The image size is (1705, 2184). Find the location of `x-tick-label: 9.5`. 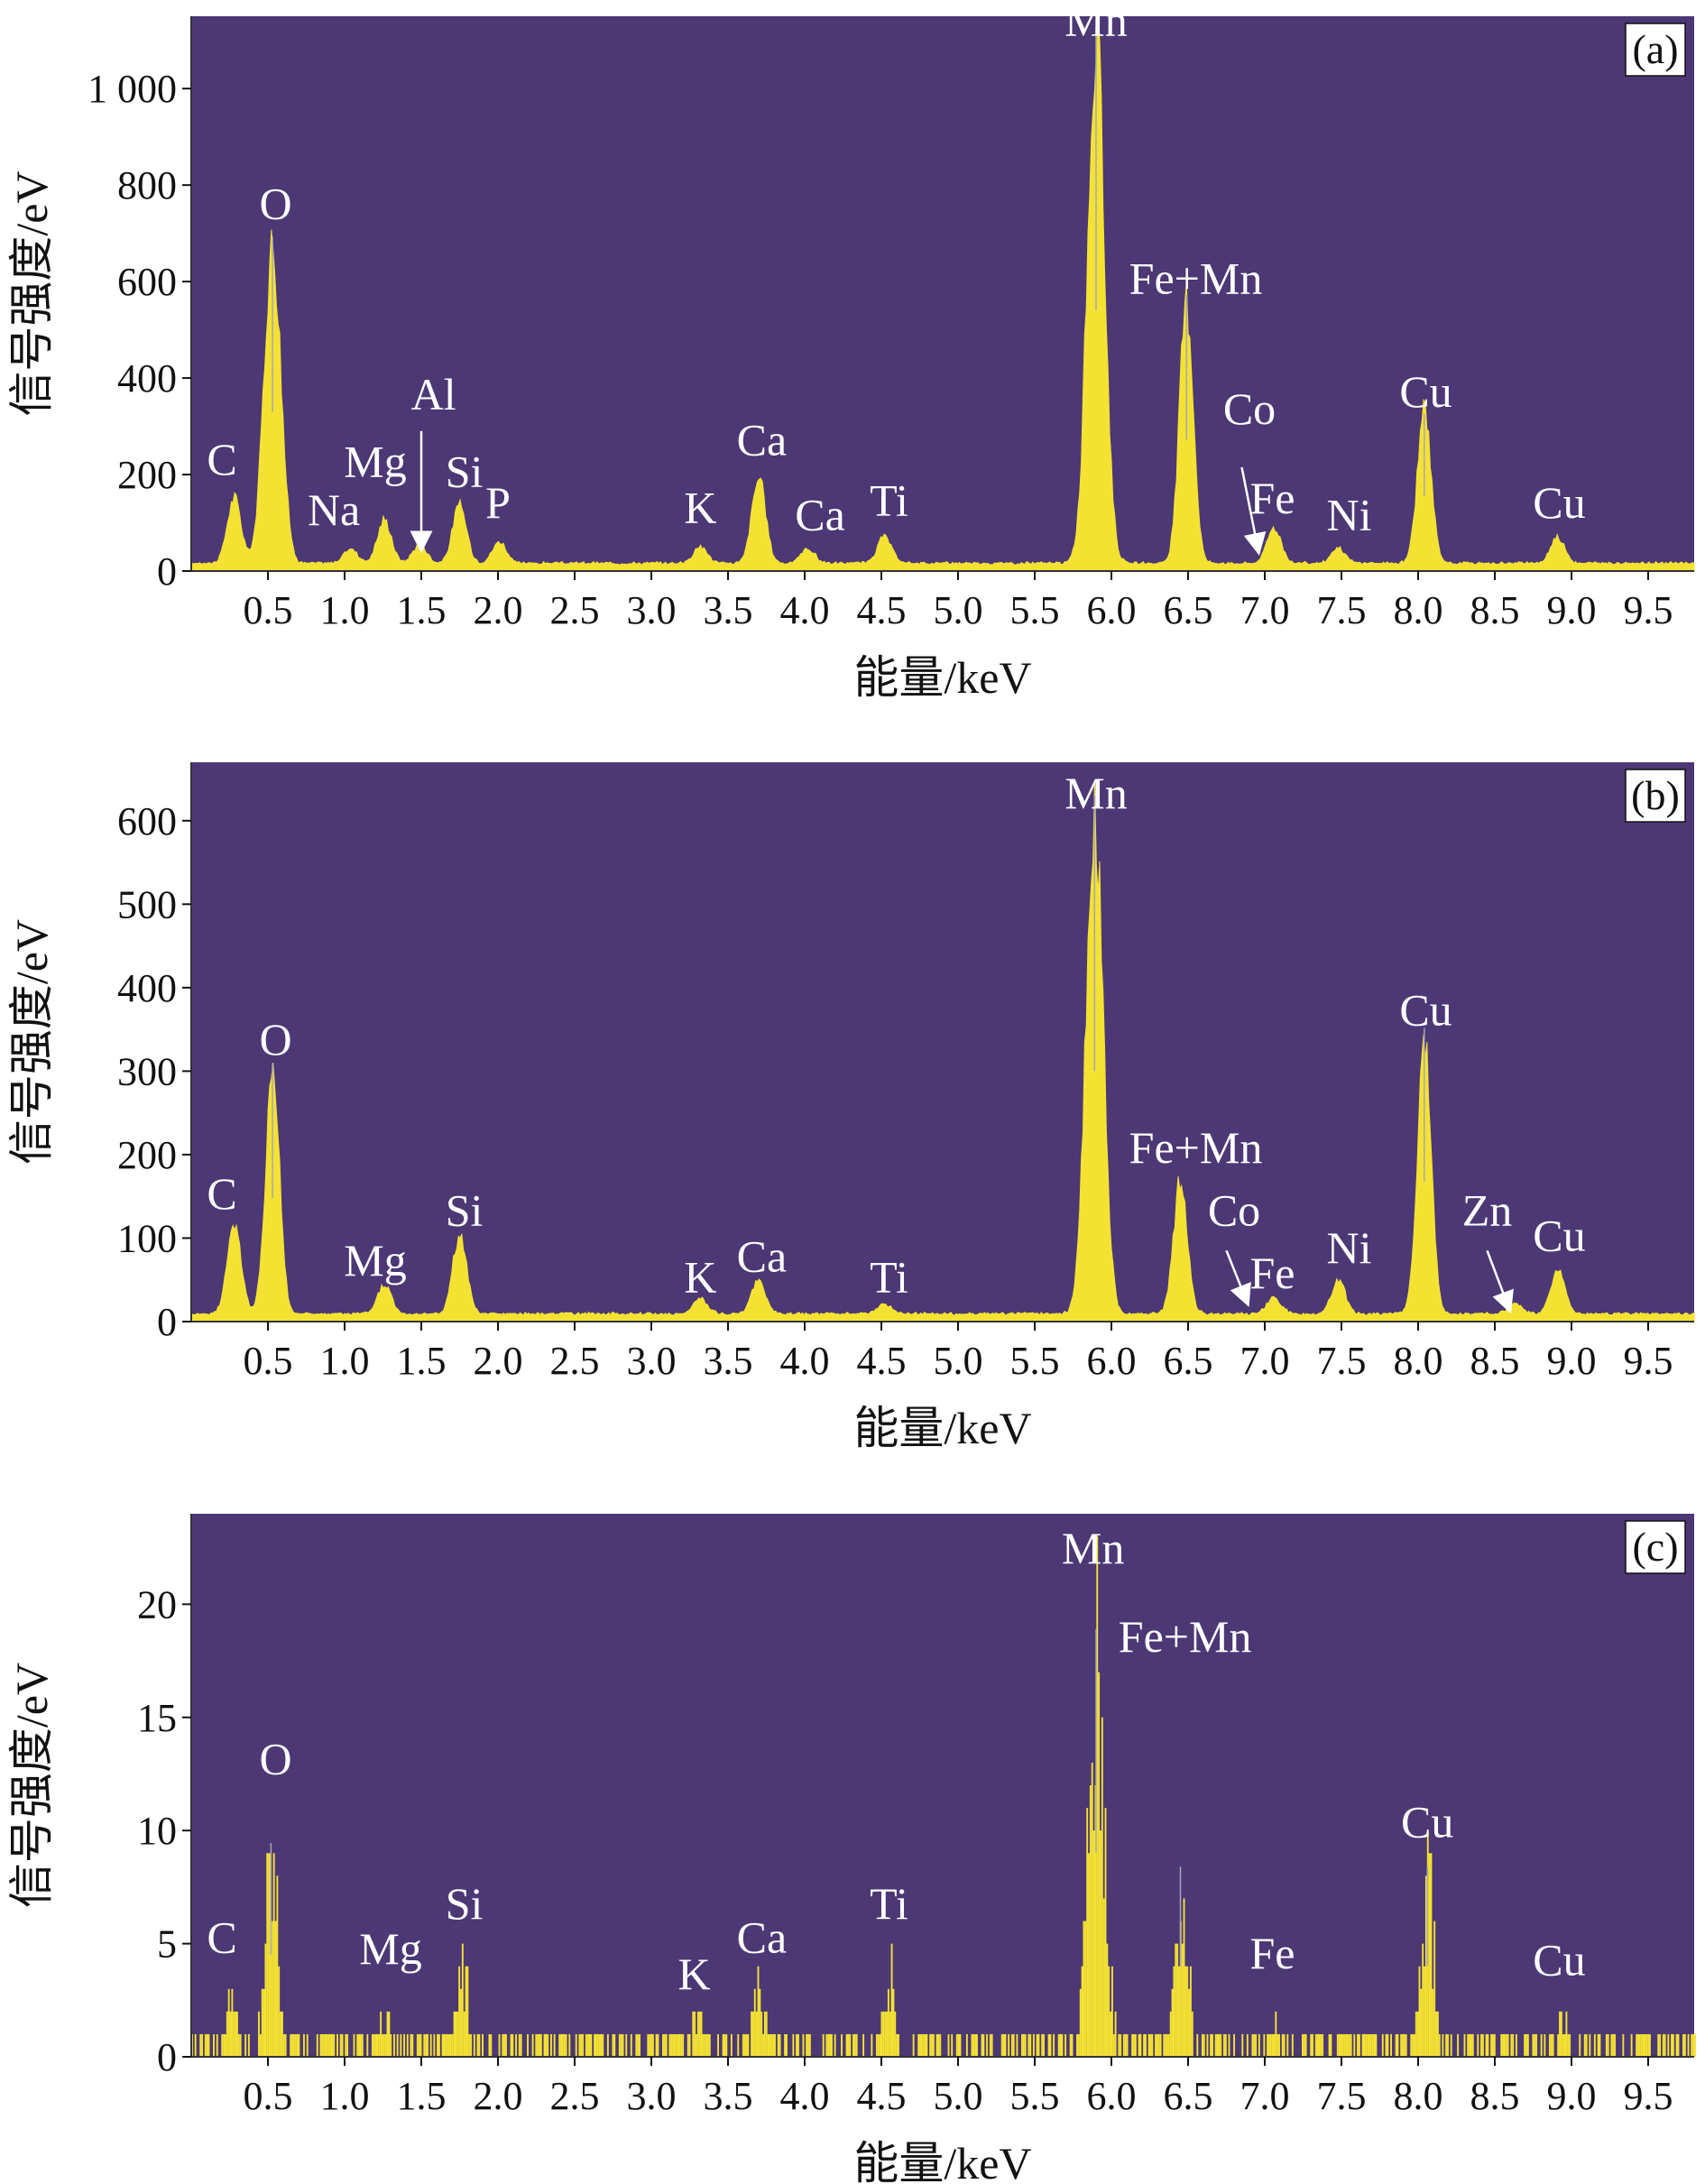

x-tick-label: 9.5 is located at coordinates (1648, 610).